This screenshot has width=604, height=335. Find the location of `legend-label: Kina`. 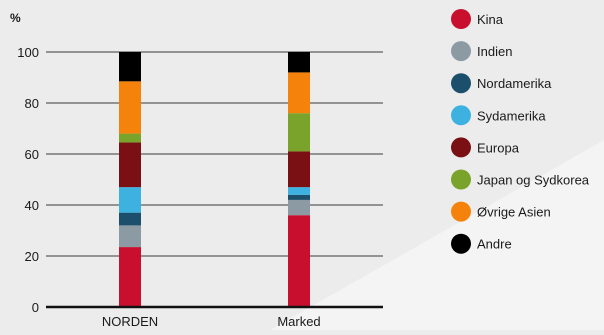

legend-label: Kina is located at coordinates (490, 19).